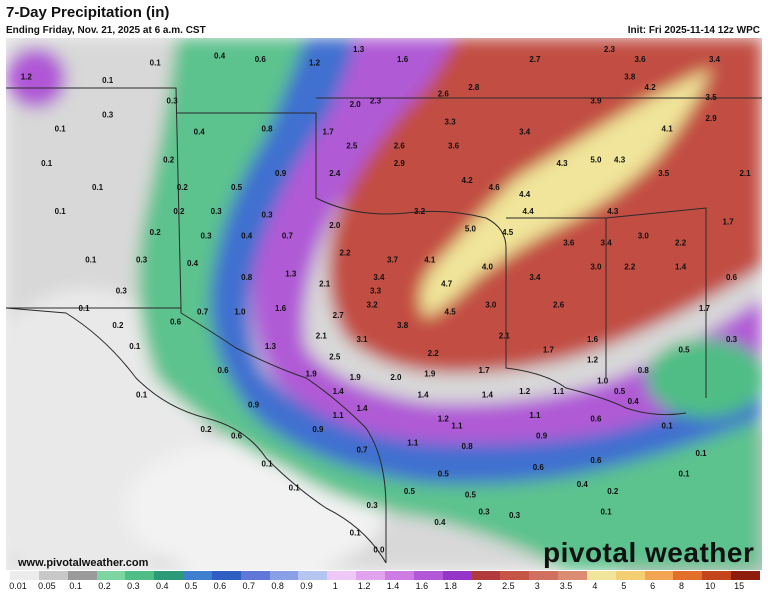  What do you see at coordinates (47, 586) in the screenshot?
I see `legend-label: 0.05` at bounding box center [47, 586].